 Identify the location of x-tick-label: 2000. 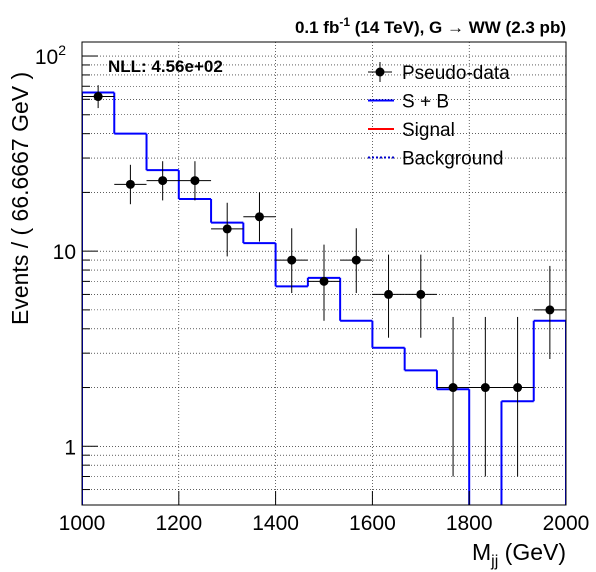
(566, 523).